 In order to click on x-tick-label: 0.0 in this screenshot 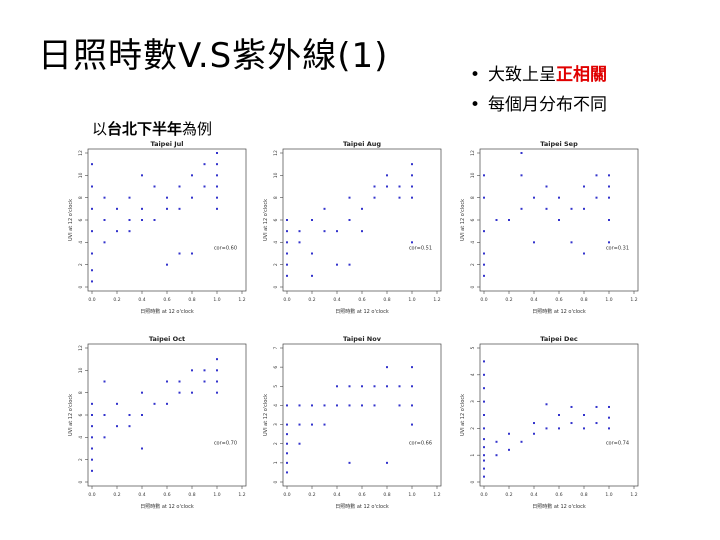, I will do `click(483, 495)`.